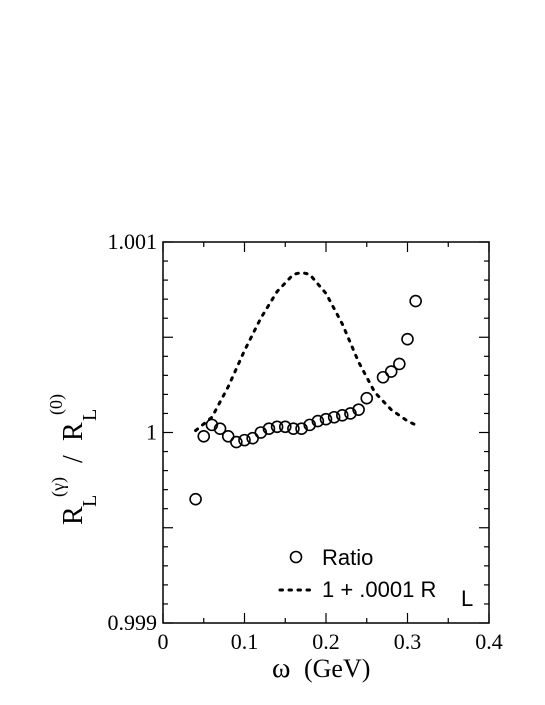 The height and width of the screenshot is (705, 545). I want to click on x-tick-label: 0.4, so click(489, 641).